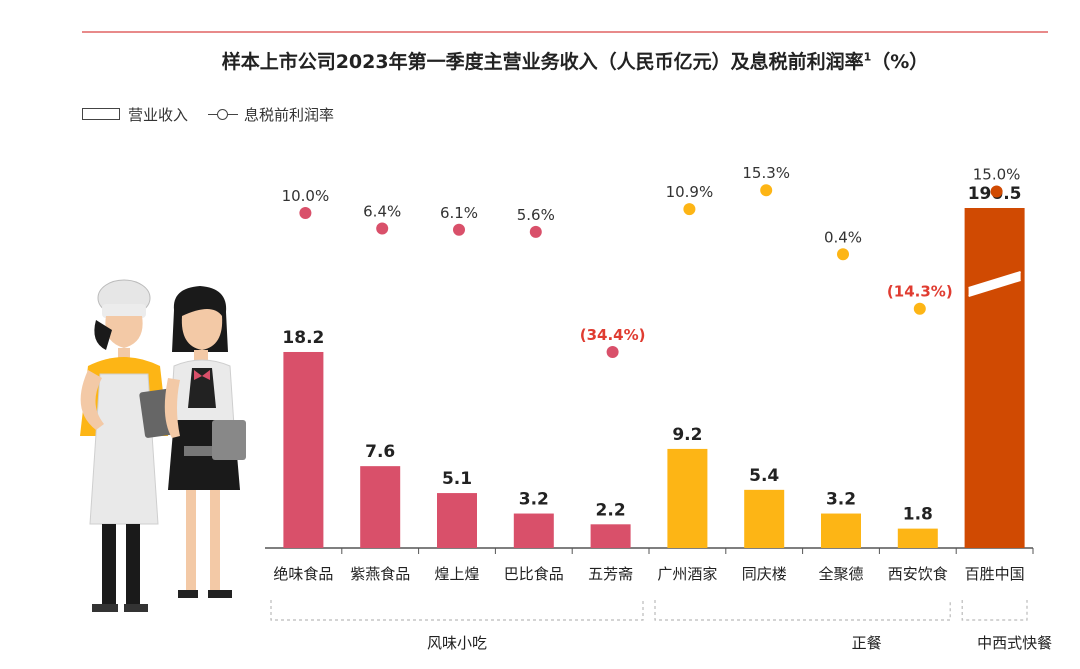 Image resolution: width=1080 pixels, height=669 pixels. I want to click on chart-title-text: 样本上市公司2023年第一季度主营业务收入（人民币亿元）及息税前利润率, so click(542, 62).